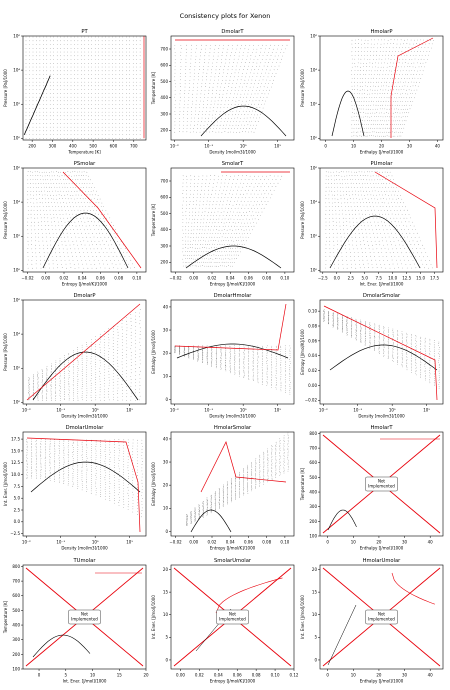 This screenshot has height=690, width=450. I want to click on x-tick-label: 0.06, so click(100, 278).